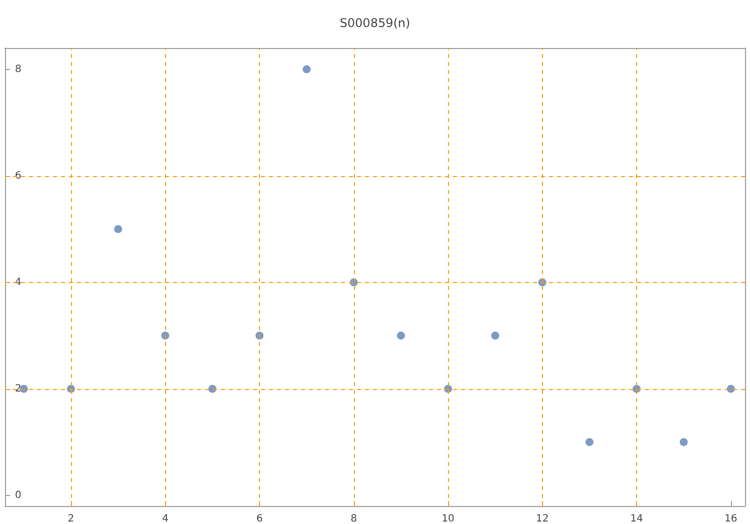 This screenshot has width=750, height=524. I want to click on y-tick-label: 0, so click(18, 495).